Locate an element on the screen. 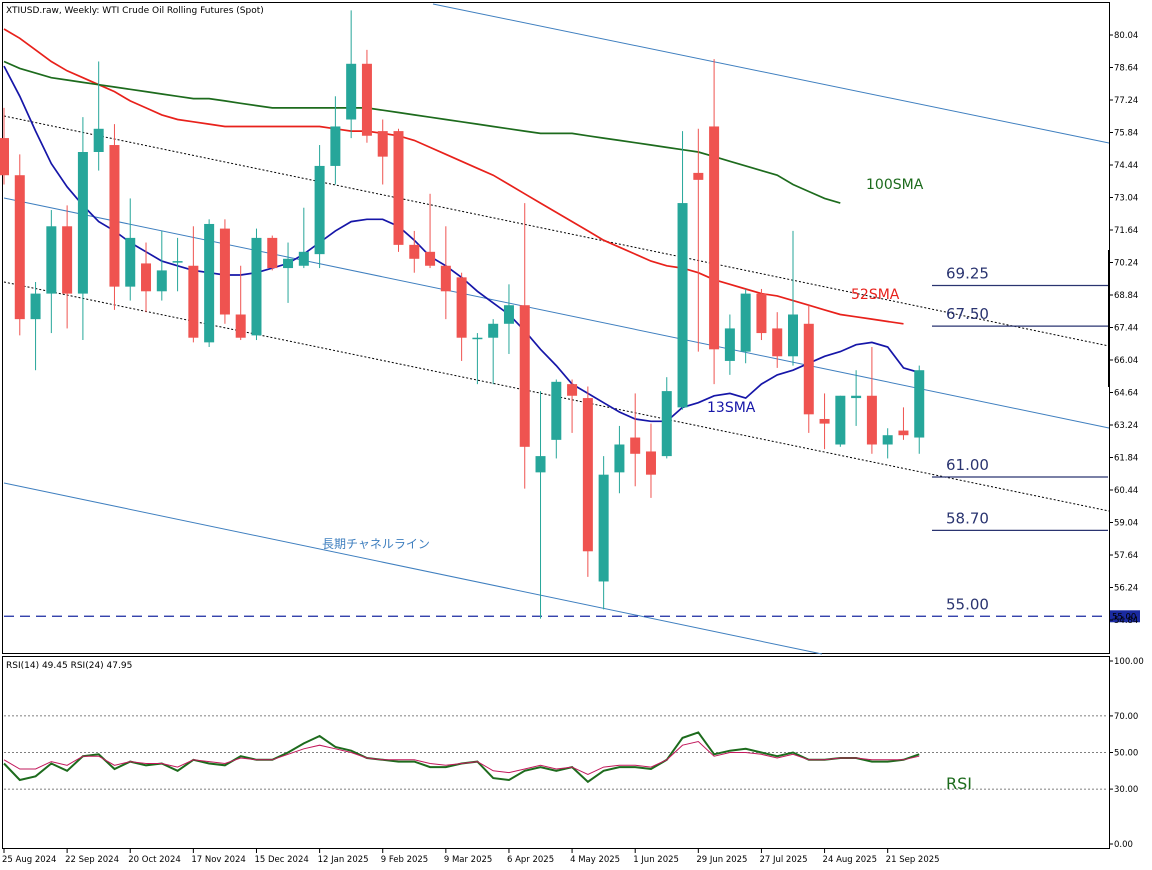 The image size is (1152, 870). price-marker-box is located at coordinates (1125, 616).